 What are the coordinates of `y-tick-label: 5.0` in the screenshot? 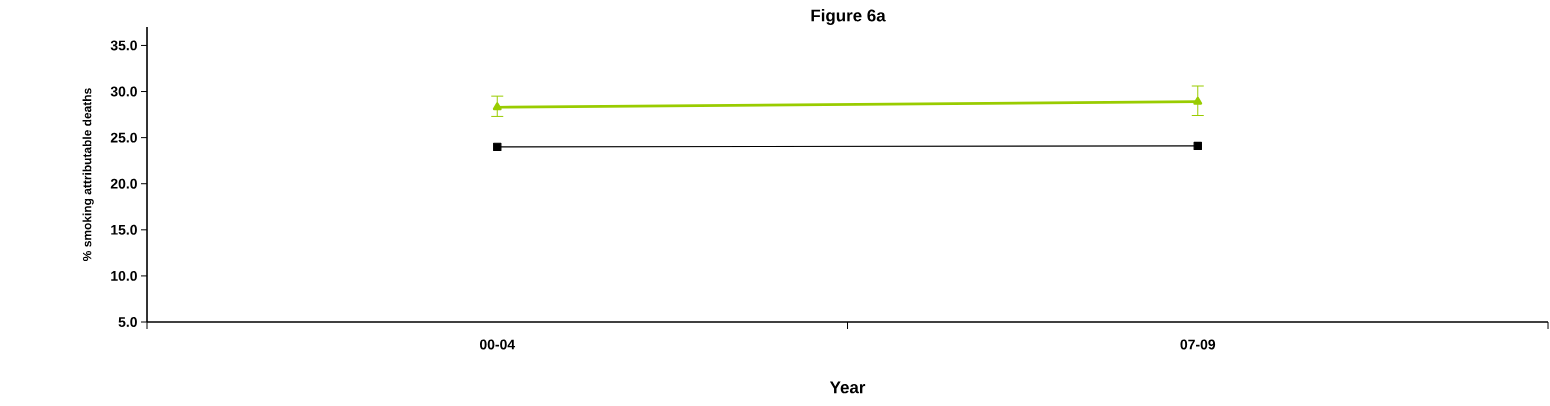 It's located at (127, 322).